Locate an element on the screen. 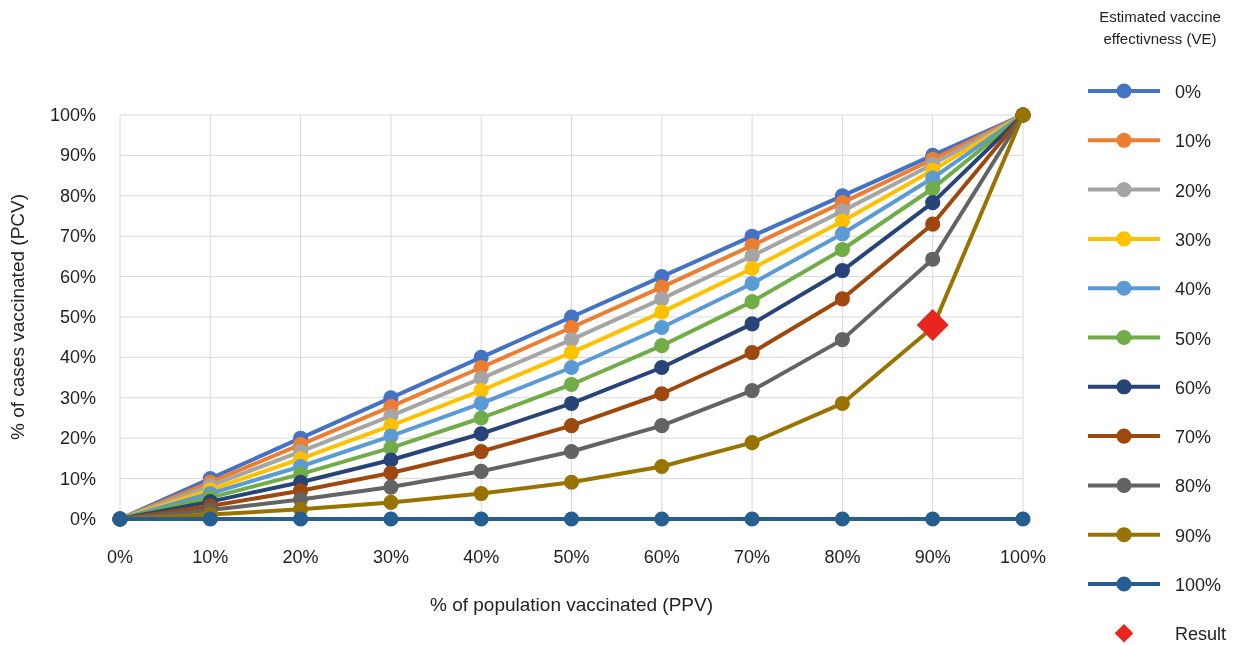 The height and width of the screenshot is (645, 1239). legend-label: 80% is located at coordinates (1193, 486).